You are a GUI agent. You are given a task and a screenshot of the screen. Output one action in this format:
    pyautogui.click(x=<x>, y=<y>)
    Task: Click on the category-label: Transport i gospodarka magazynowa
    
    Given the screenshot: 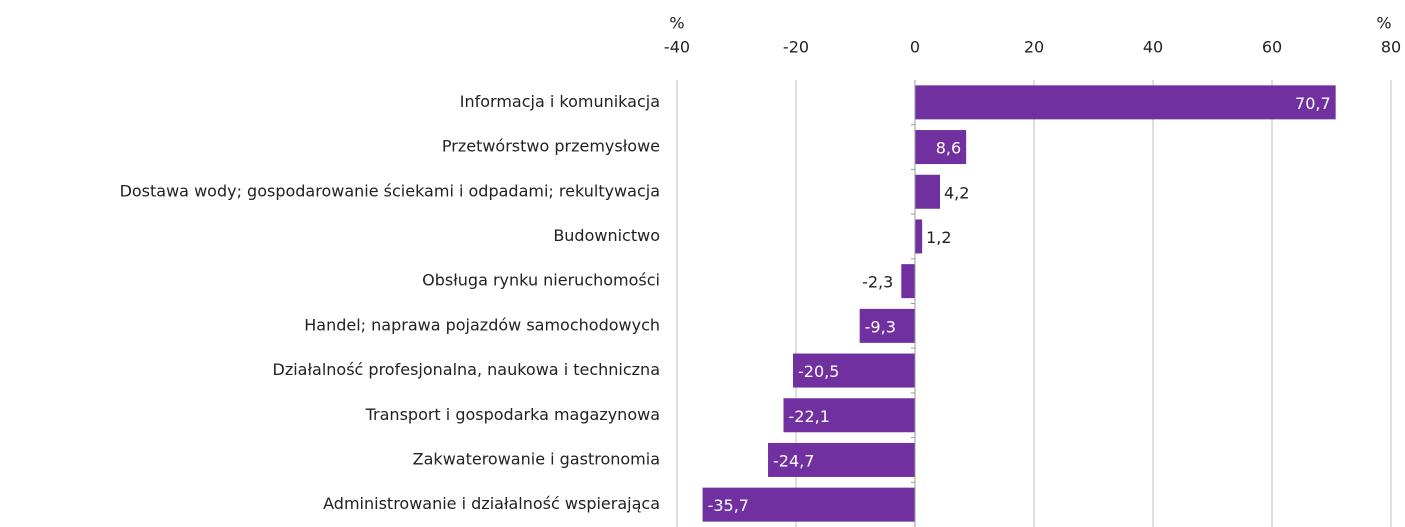 What is the action you would take?
    pyautogui.click(x=512, y=414)
    